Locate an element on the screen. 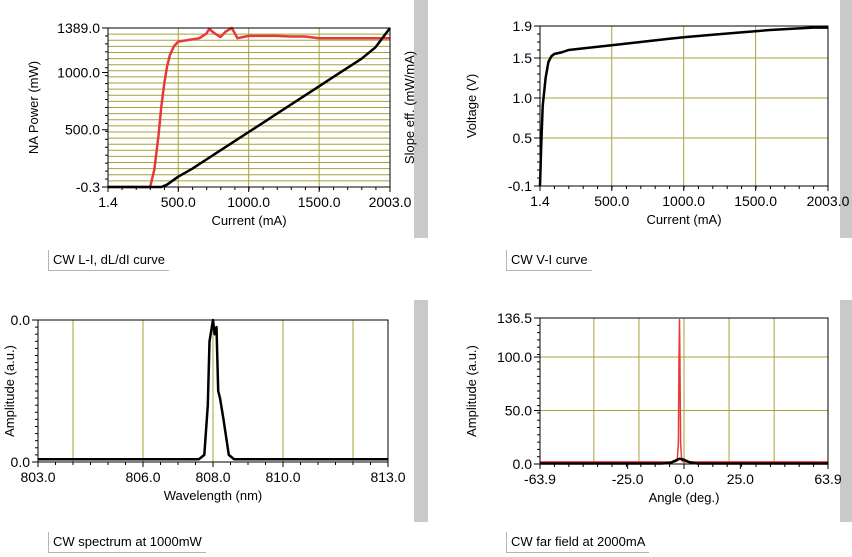 The height and width of the screenshot is (557, 852). y-tick-label: 1000.0 is located at coordinates (78, 73).